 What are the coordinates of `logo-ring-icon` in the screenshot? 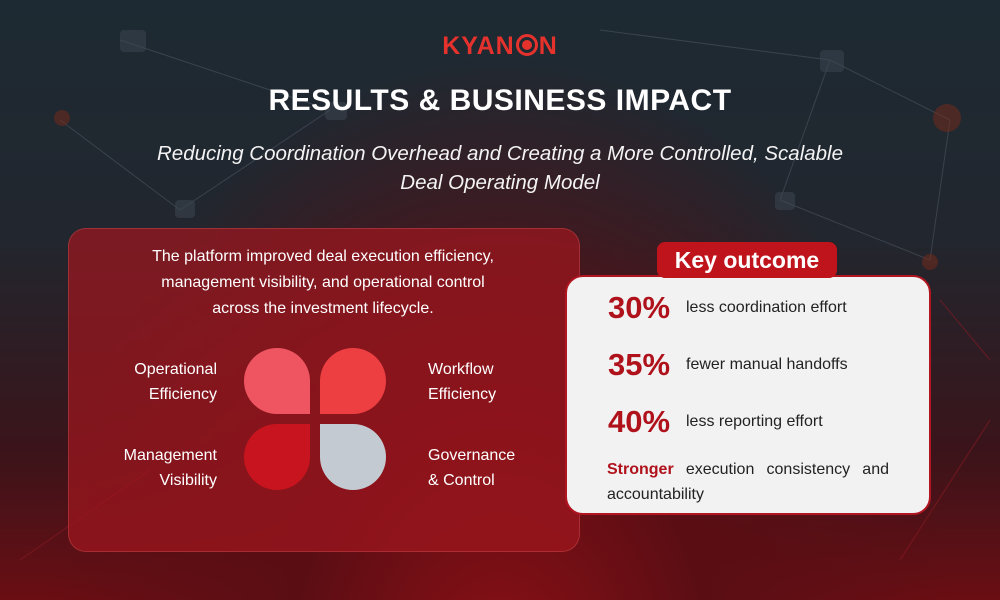 It's located at (526, 45).